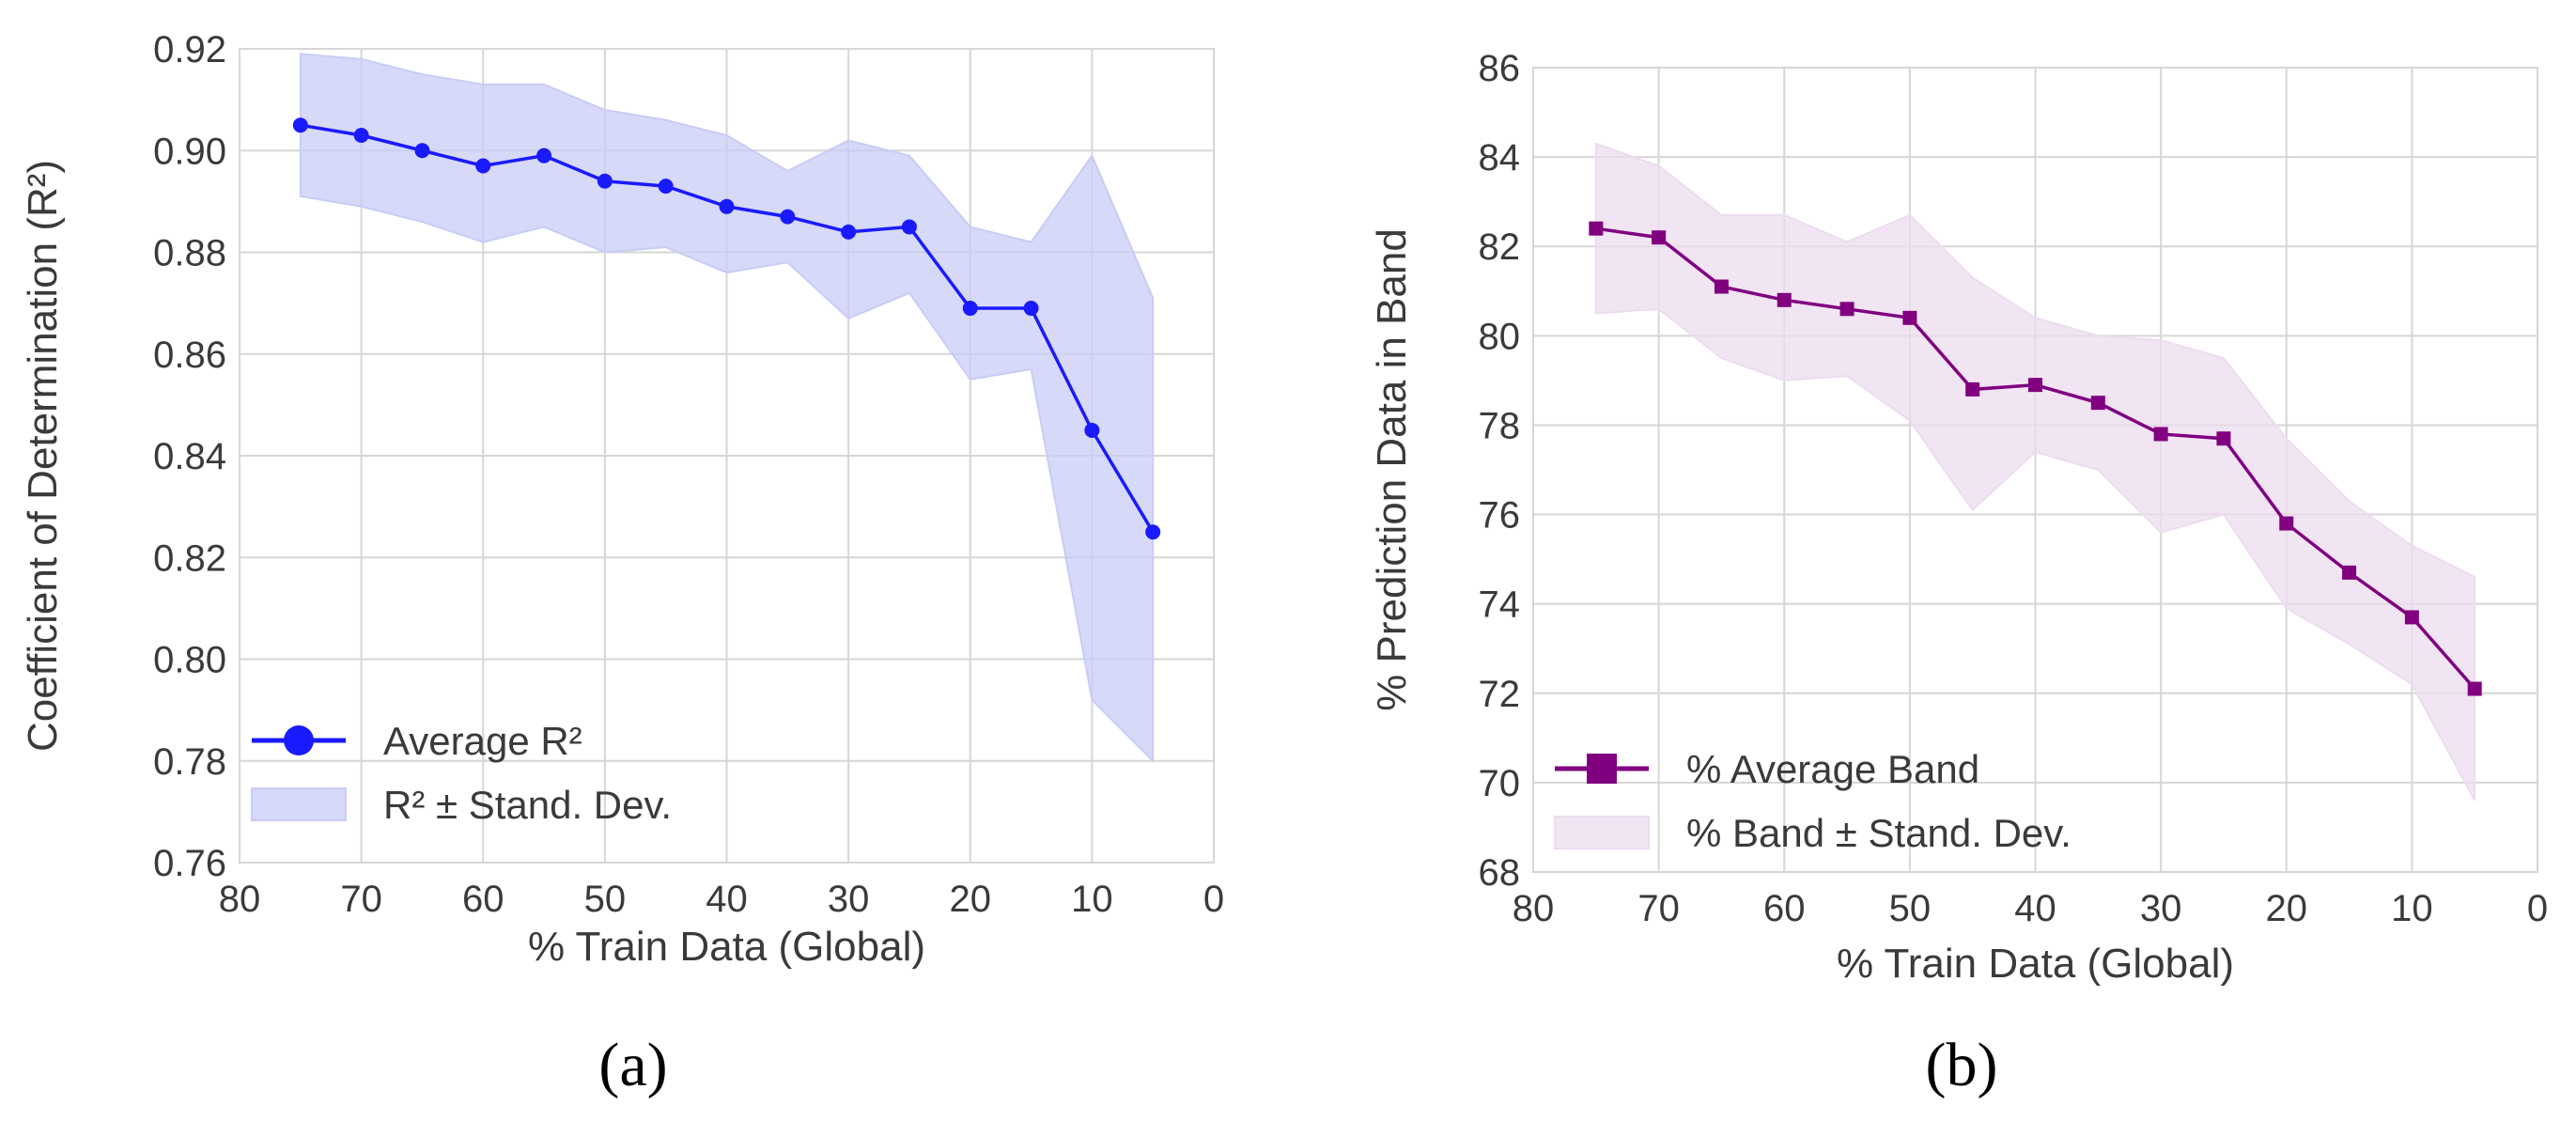 The image size is (2576, 1121). I want to click on y-tick-label: 0.92, so click(189, 50).